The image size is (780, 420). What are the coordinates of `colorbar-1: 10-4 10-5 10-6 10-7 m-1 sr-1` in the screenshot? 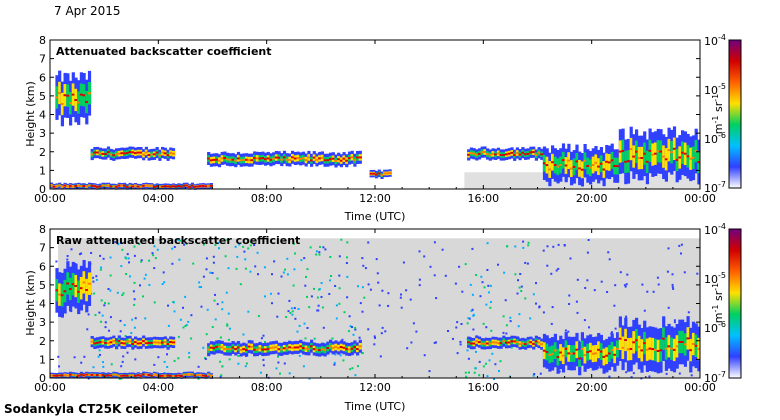 It's located at (723, 114).